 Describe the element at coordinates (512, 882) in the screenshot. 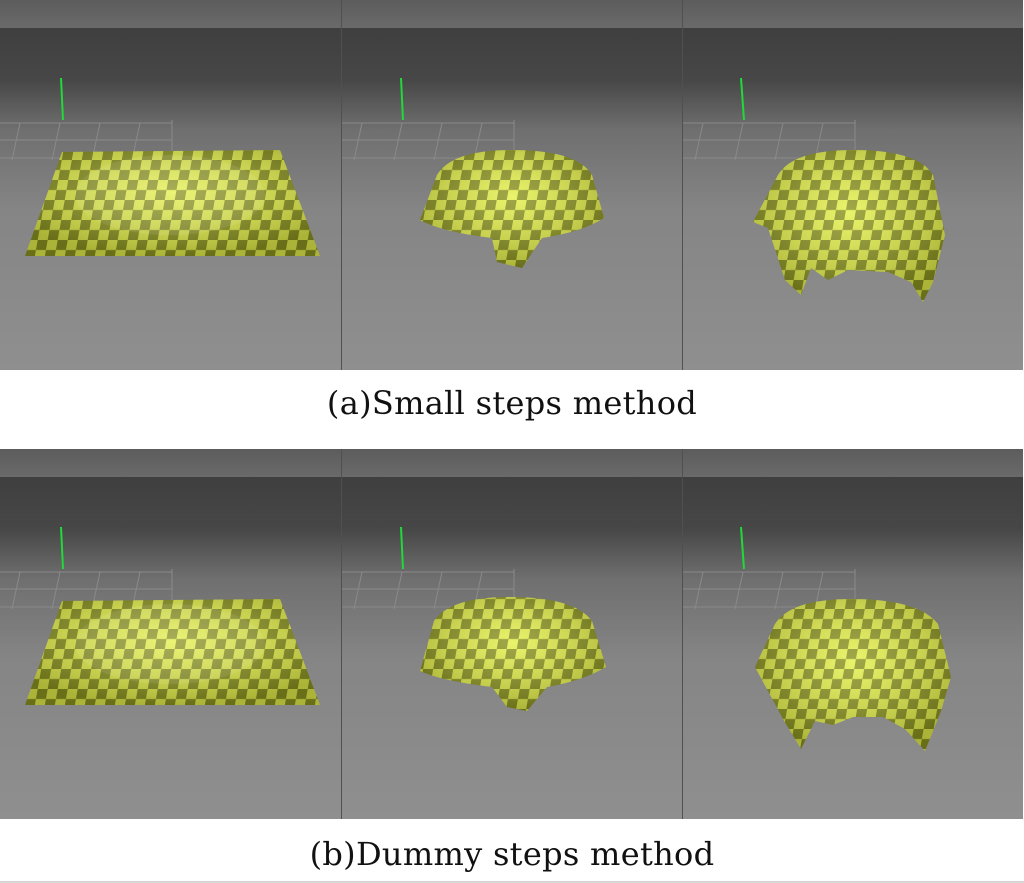

I see `page-edge-divider` at that location.